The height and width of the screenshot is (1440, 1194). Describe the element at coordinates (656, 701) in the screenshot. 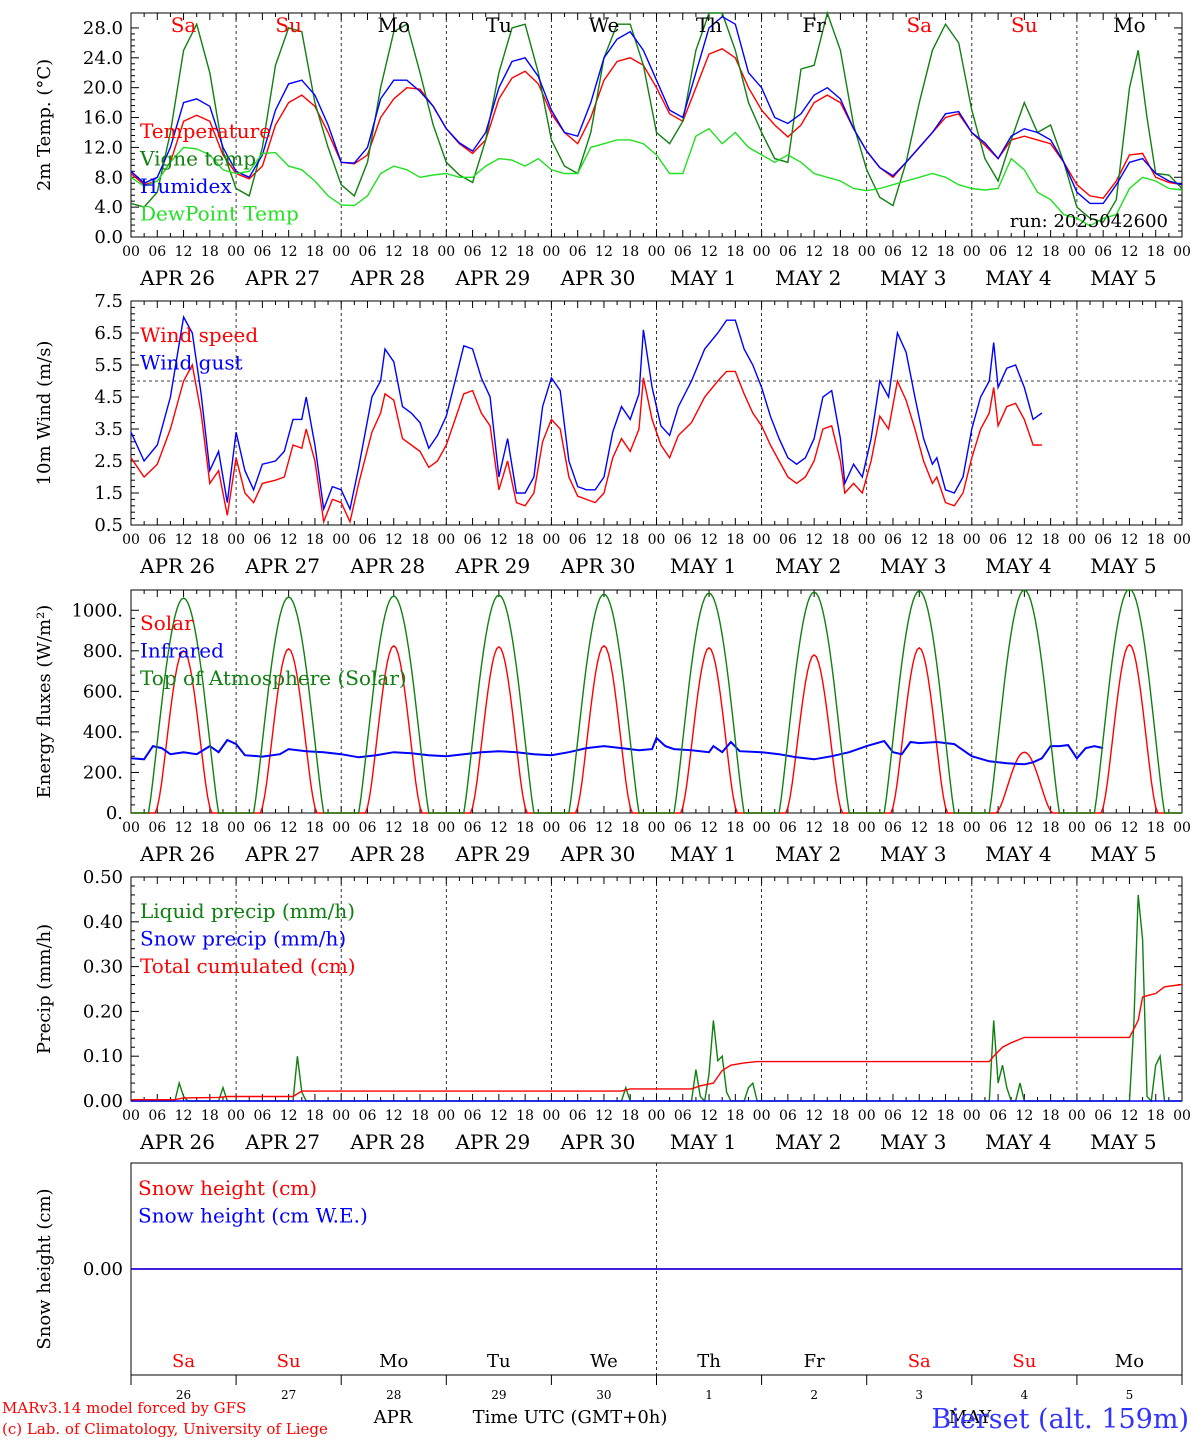

I see `panel-frame` at that location.